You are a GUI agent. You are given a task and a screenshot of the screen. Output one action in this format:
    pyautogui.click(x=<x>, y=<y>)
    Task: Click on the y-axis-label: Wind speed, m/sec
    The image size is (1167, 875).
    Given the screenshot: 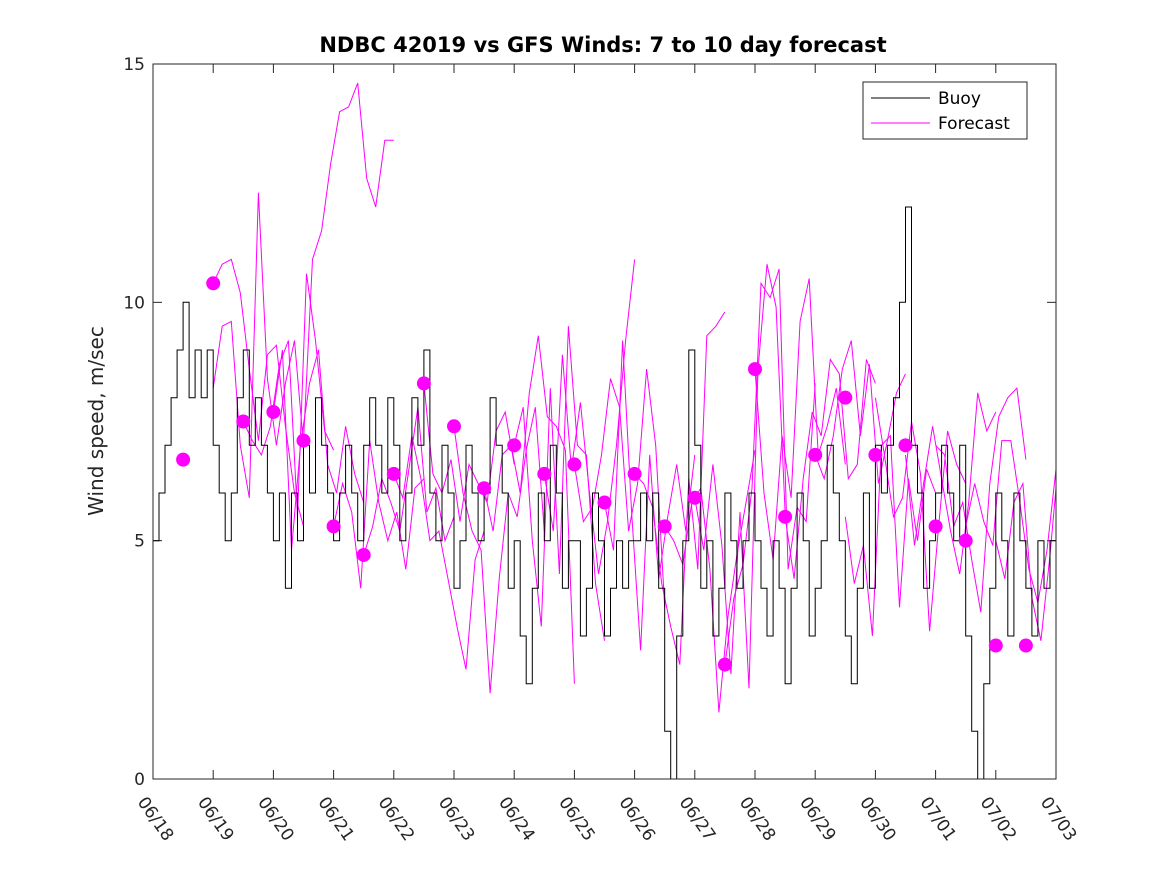 What is the action you would take?
    pyautogui.click(x=96, y=421)
    